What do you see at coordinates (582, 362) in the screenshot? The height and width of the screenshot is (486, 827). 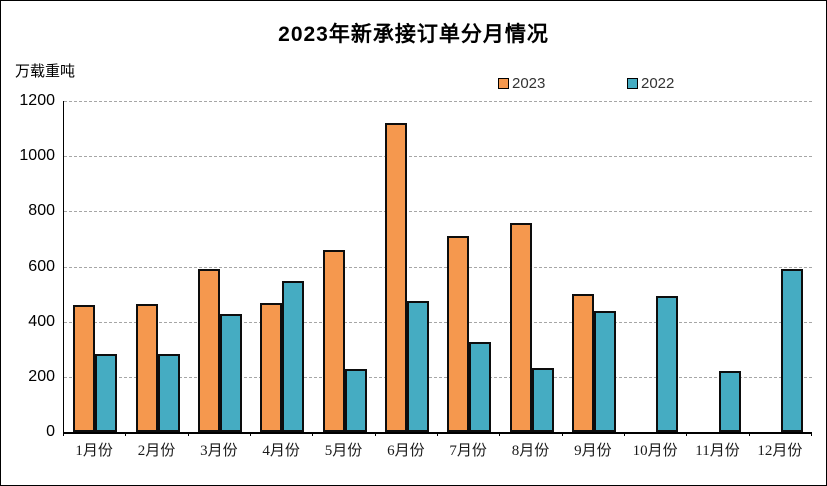 I see `bar-2023-9月份` at bounding box center [582, 362].